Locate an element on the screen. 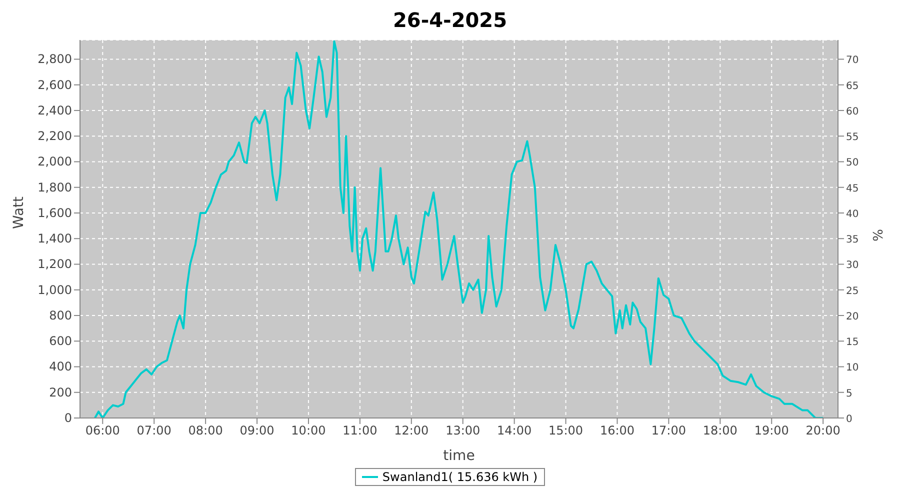  y2-tick-label: 5 is located at coordinates (849, 394).